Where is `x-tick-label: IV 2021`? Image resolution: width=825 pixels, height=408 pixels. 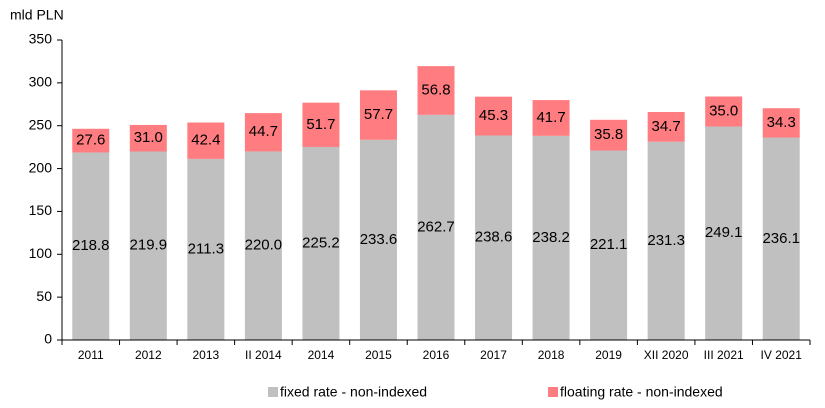 x-tick-label: IV 2021 is located at coordinates (782, 355).